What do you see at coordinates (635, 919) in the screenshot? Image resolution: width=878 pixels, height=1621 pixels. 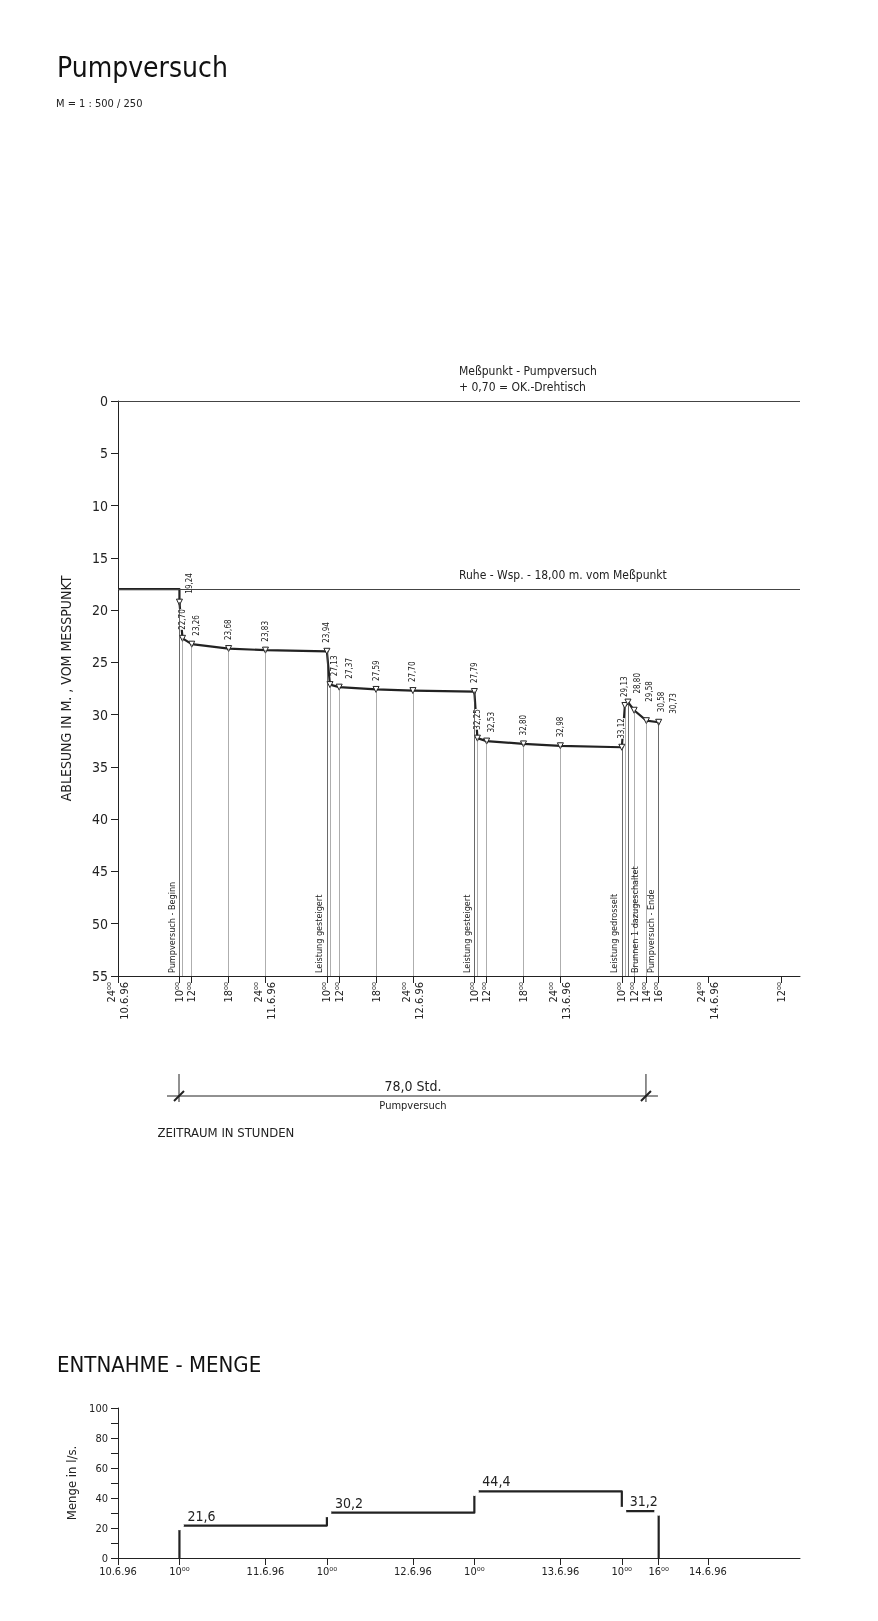 I see `ref-line-label: Brunnen 1 dazugeschaltet` at bounding box center [635, 919].